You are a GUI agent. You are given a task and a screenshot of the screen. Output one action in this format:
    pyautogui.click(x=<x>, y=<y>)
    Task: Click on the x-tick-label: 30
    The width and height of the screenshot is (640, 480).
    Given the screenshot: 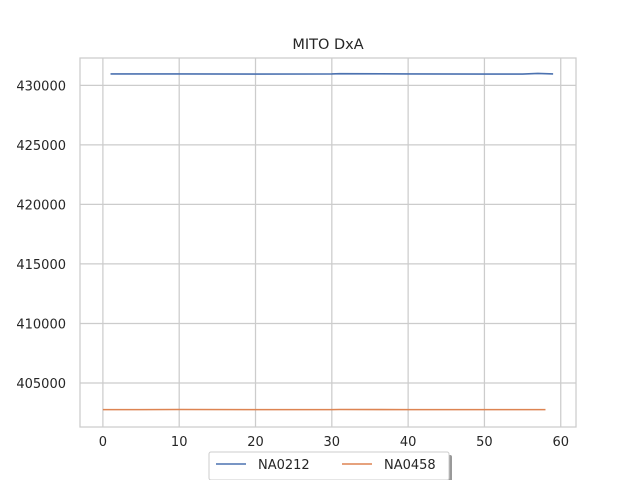 What is the action you would take?
    pyautogui.click(x=332, y=442)
    